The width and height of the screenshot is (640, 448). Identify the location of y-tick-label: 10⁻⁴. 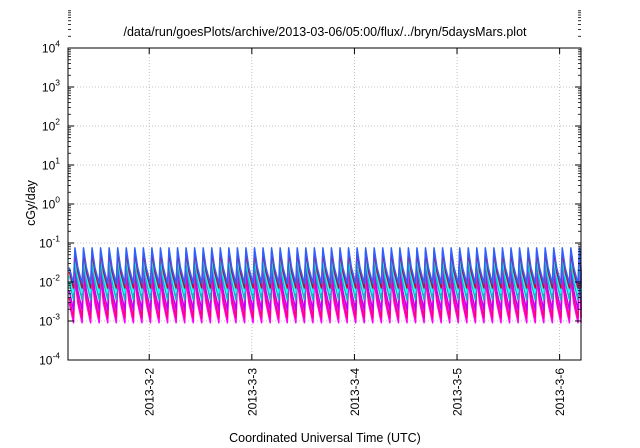
(49, 359).